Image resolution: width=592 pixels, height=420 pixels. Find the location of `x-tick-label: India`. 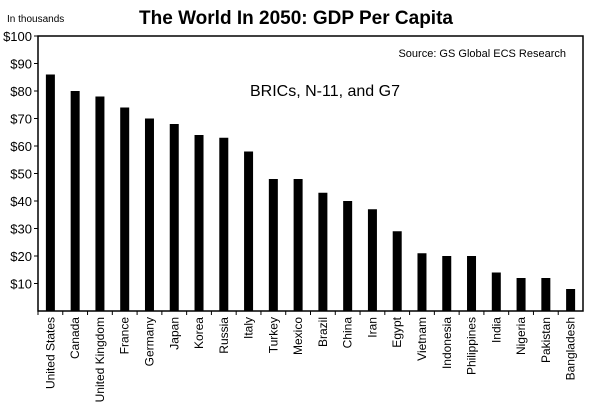

x-tick-label: India is located at coordinates (496, 330).